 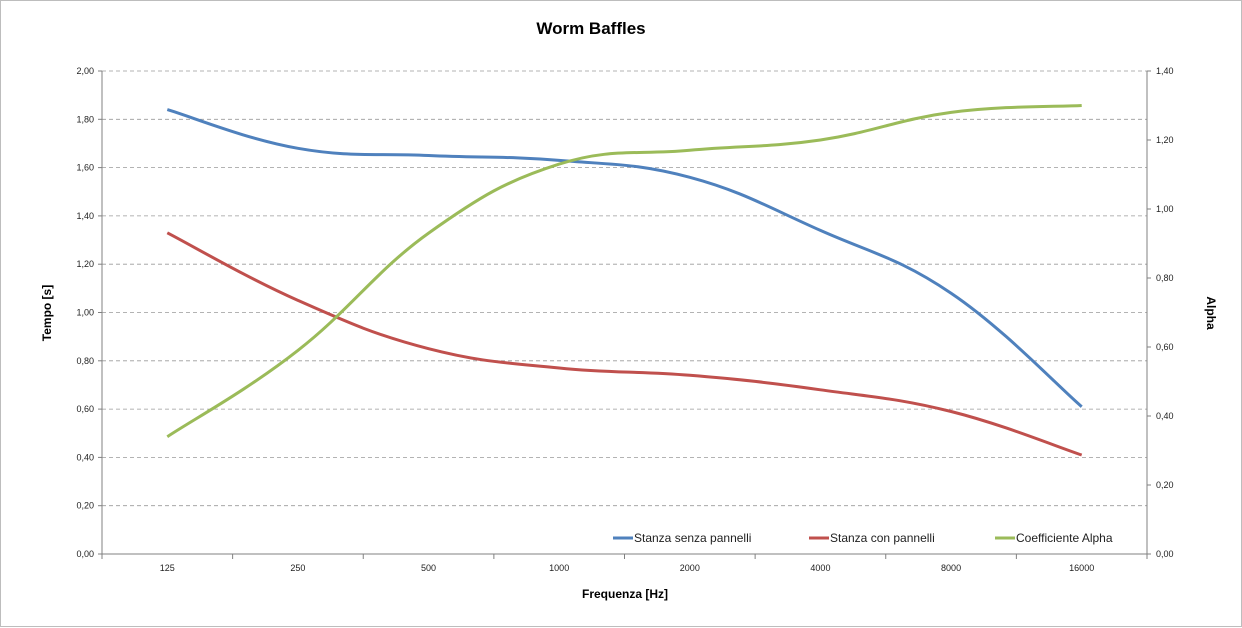 I want to click on y2-tick-label: 1,00, so click(x=1165, y=209).